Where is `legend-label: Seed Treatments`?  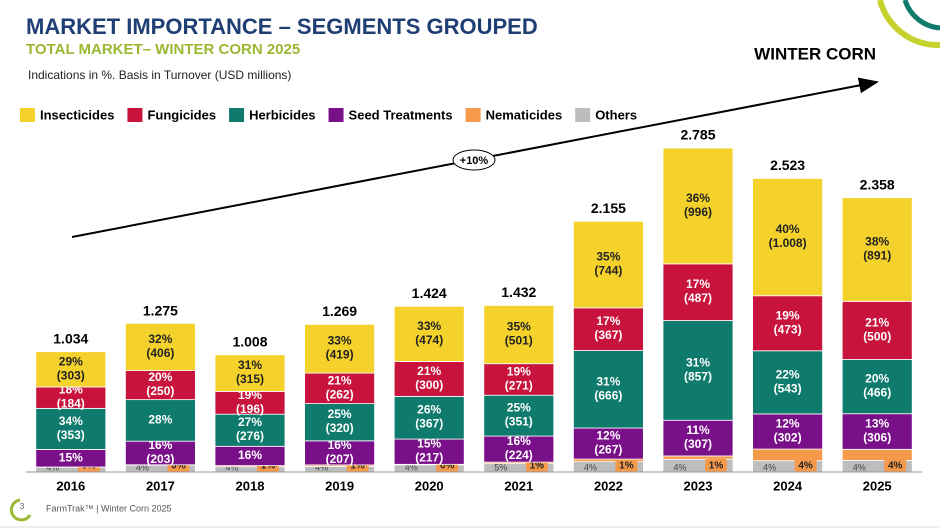
legend-label: Seed Treatments is located at coordinates (401, 114).